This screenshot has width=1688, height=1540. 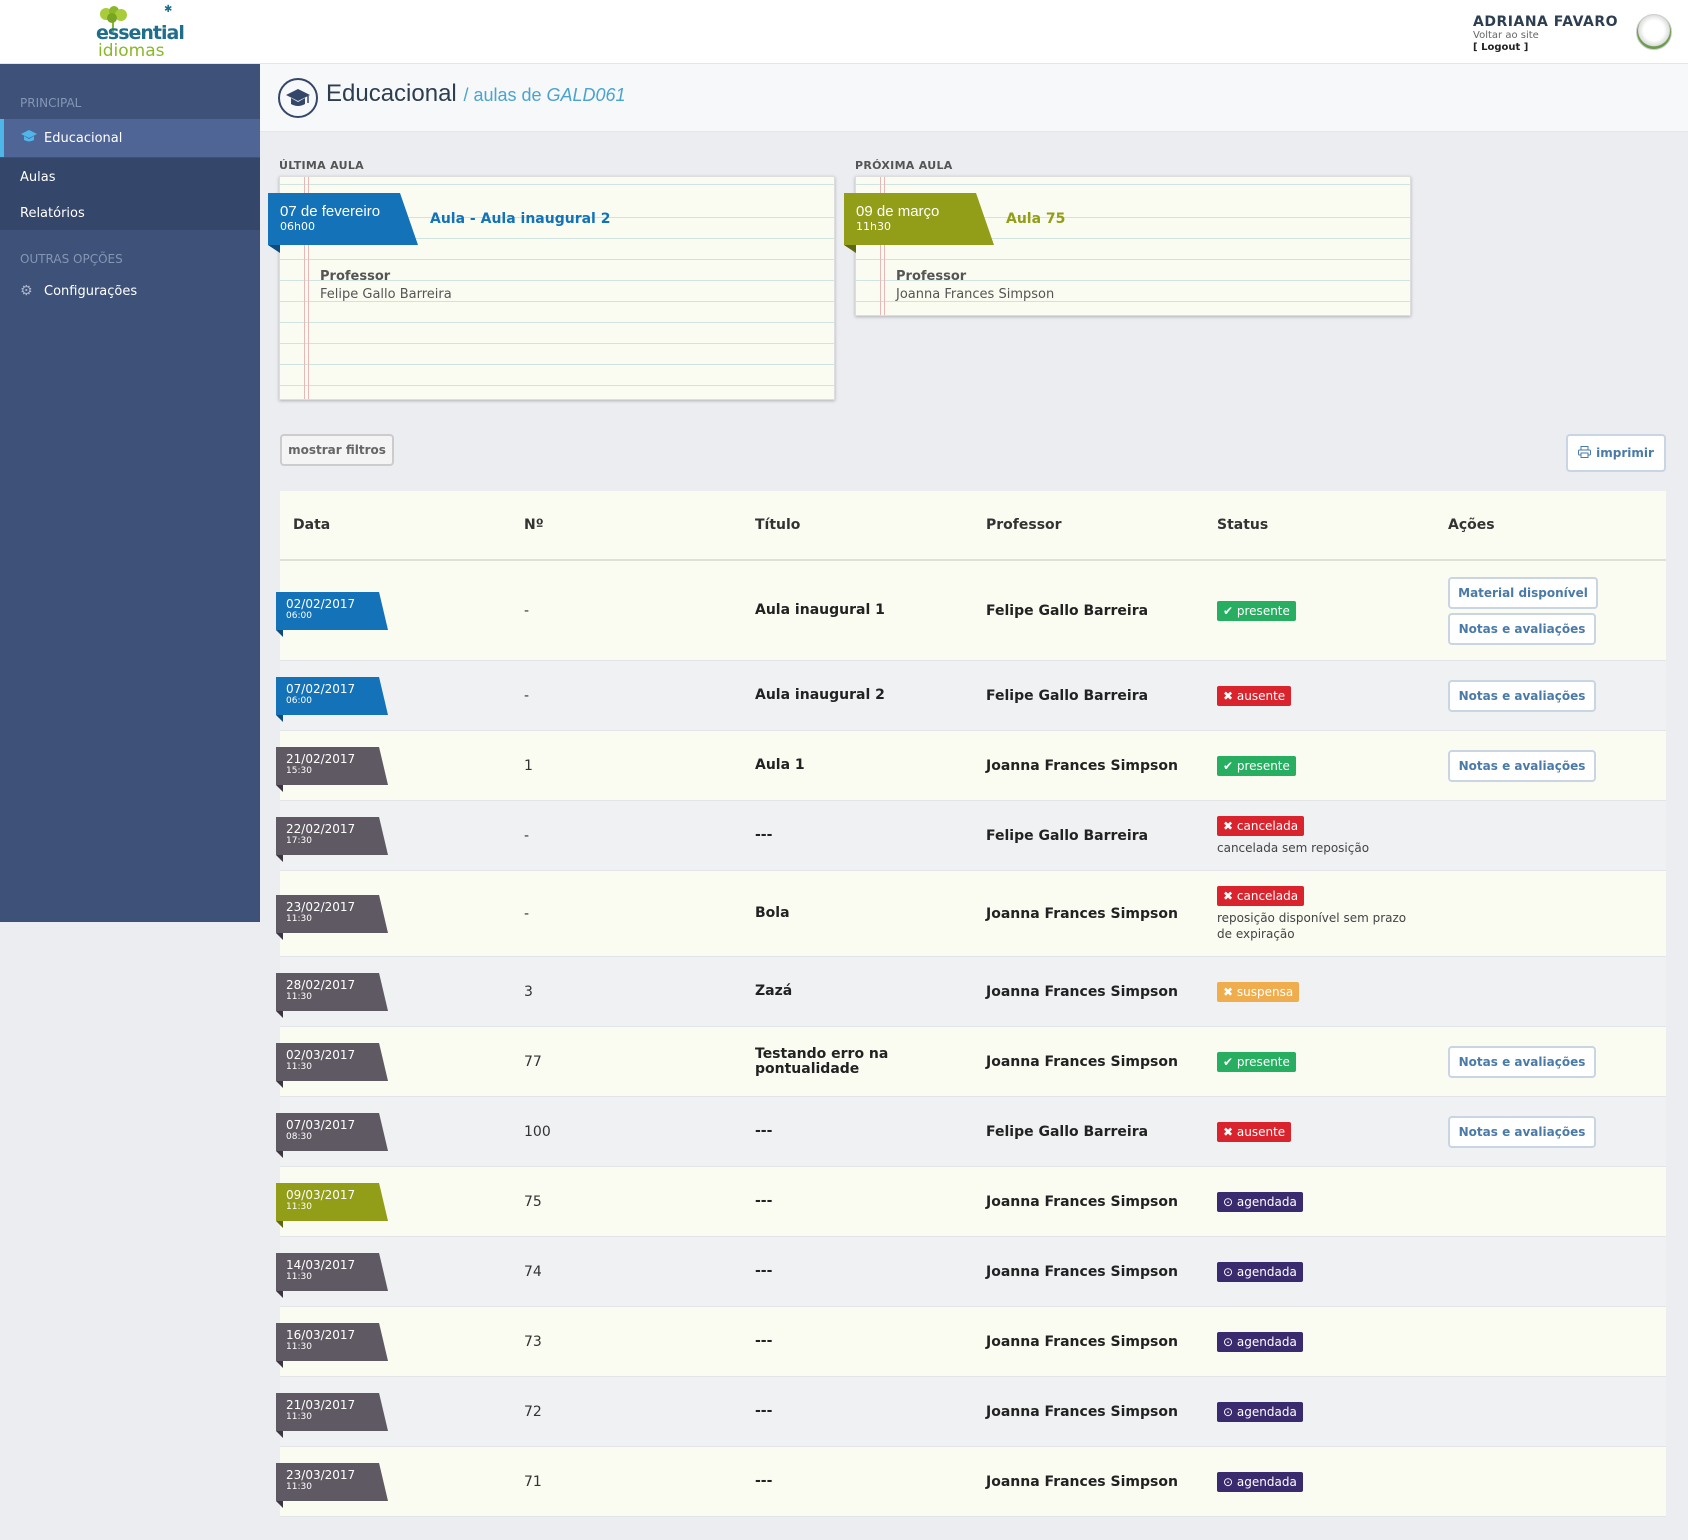 What do you see at coordinates (26, 291) in the screenshot?
I see `gear-icon: ⚙` at bounding box center [26, 291].